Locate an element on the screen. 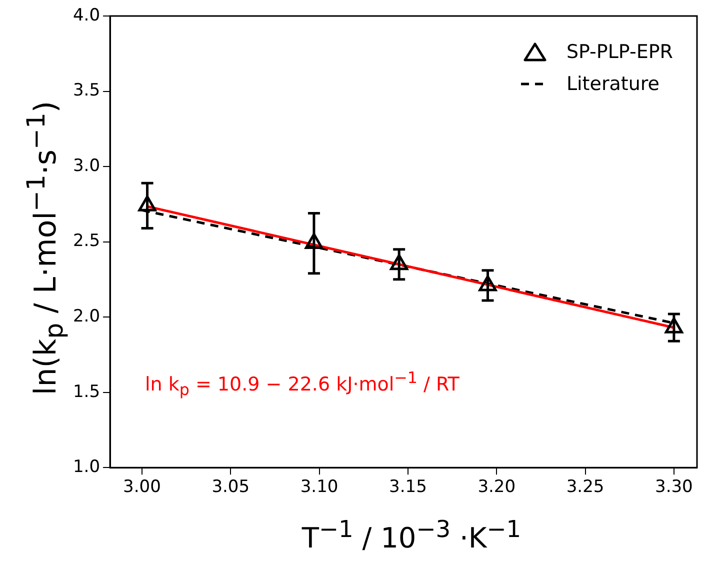 This screenshot has height=561, width=713. x-tick-label: 3.30 is located at coordinates (674, 487).